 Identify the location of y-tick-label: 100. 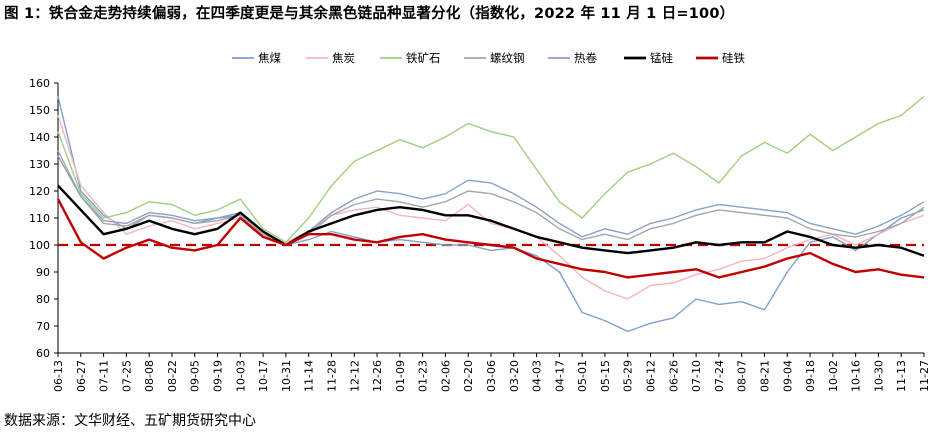
(39, 245).